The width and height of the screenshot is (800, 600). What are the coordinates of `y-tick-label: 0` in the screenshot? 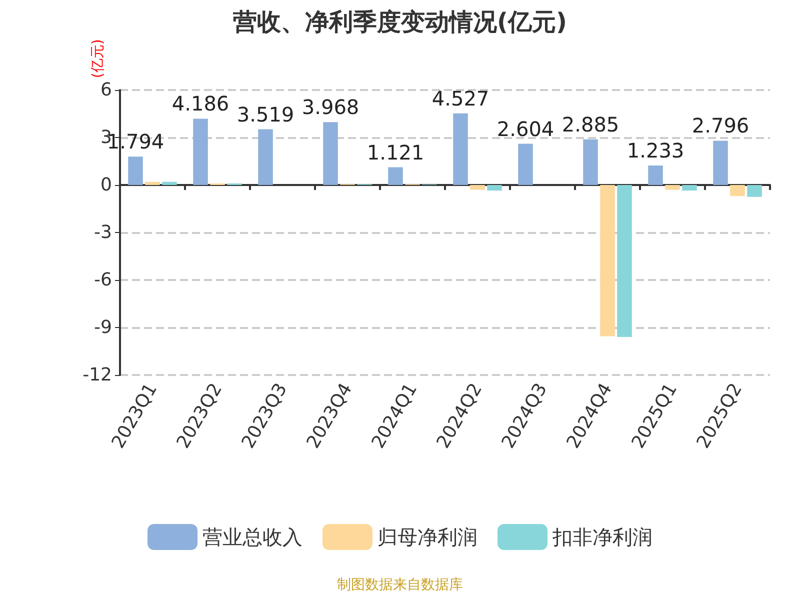 It's located at (106, 185).